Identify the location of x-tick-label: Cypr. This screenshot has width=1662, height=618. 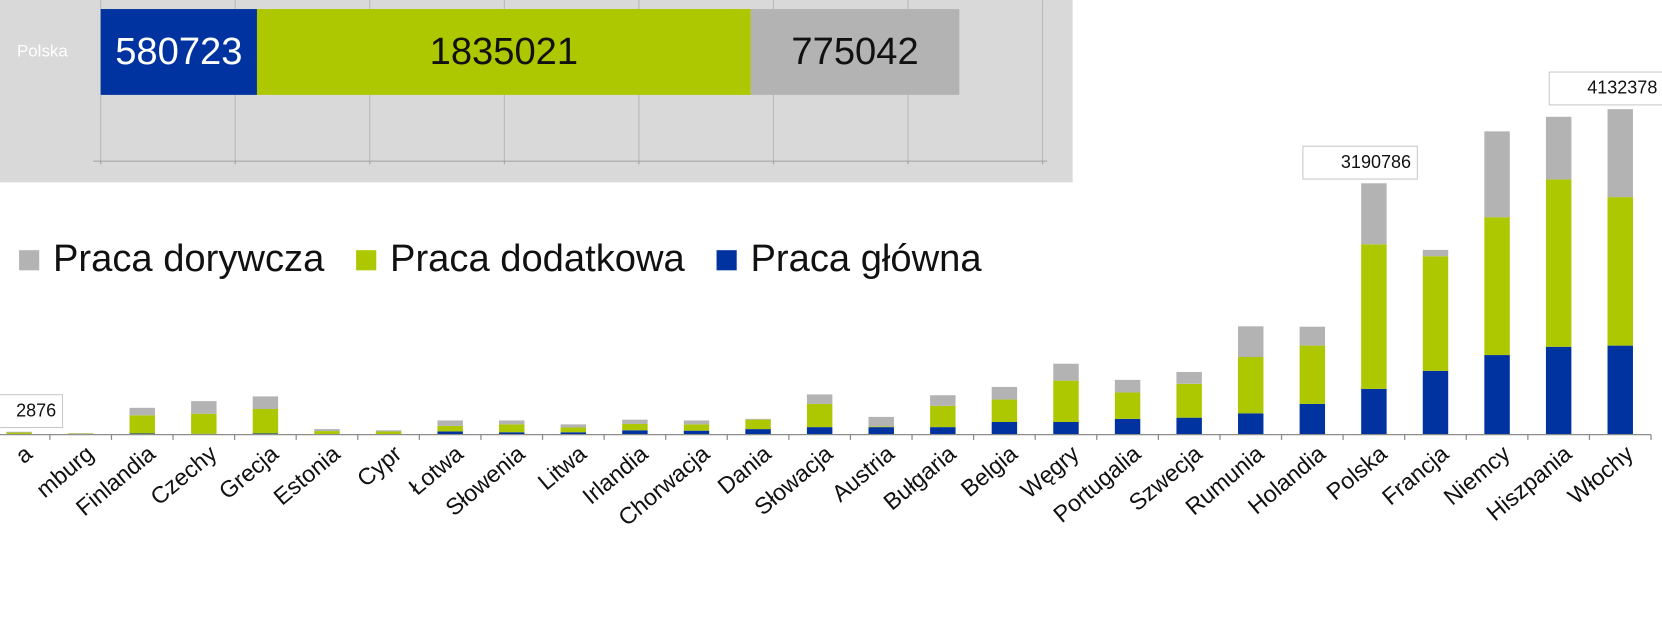
(379, 466).